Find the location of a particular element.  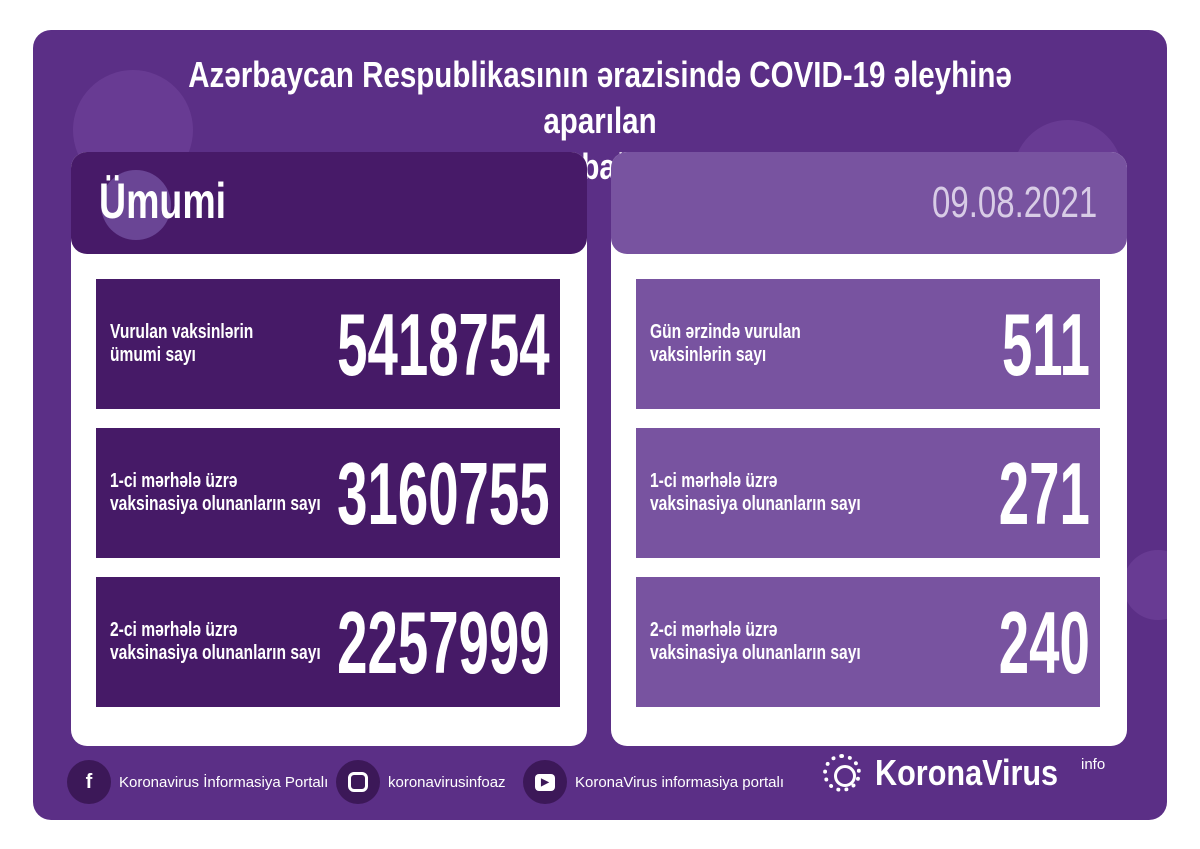

virus-icon is located at coordinates (136, 205).